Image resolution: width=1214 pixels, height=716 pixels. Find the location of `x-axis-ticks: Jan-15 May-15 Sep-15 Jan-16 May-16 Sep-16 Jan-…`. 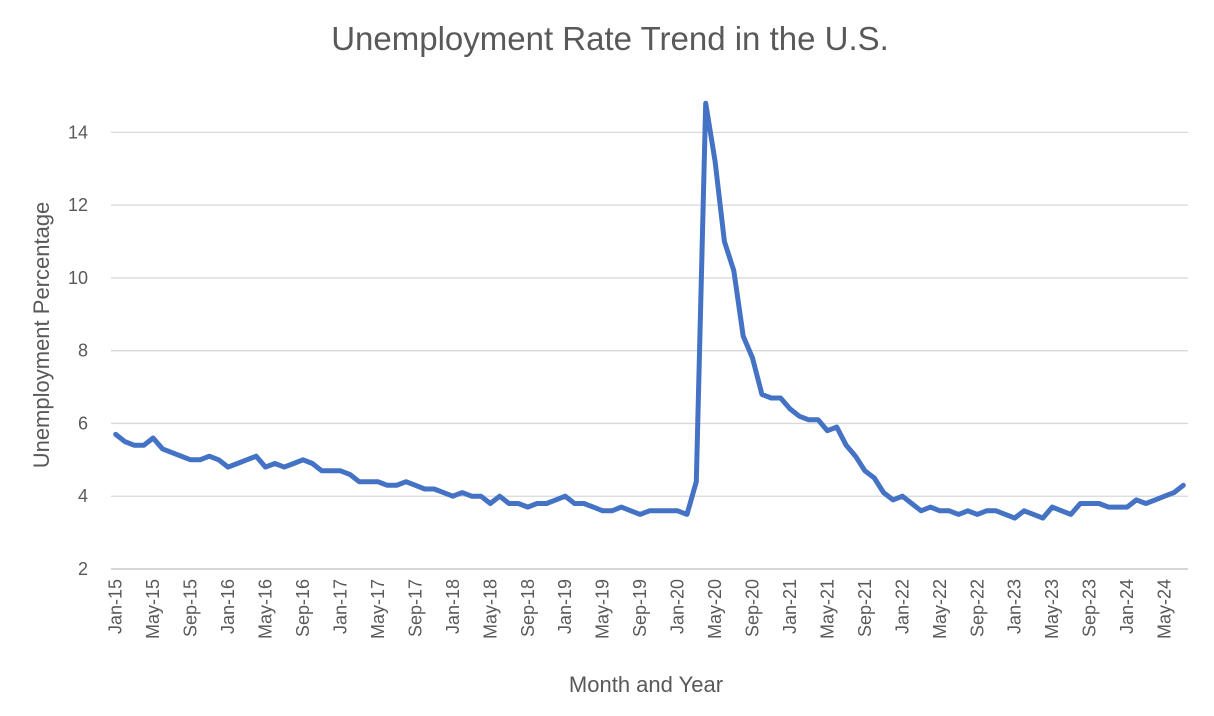

x-axis-ticks: Jan-15 May-15 Sep-15 Jan-16 May-16 Sep-16 Jan-… is located at coordinates (640, 609).